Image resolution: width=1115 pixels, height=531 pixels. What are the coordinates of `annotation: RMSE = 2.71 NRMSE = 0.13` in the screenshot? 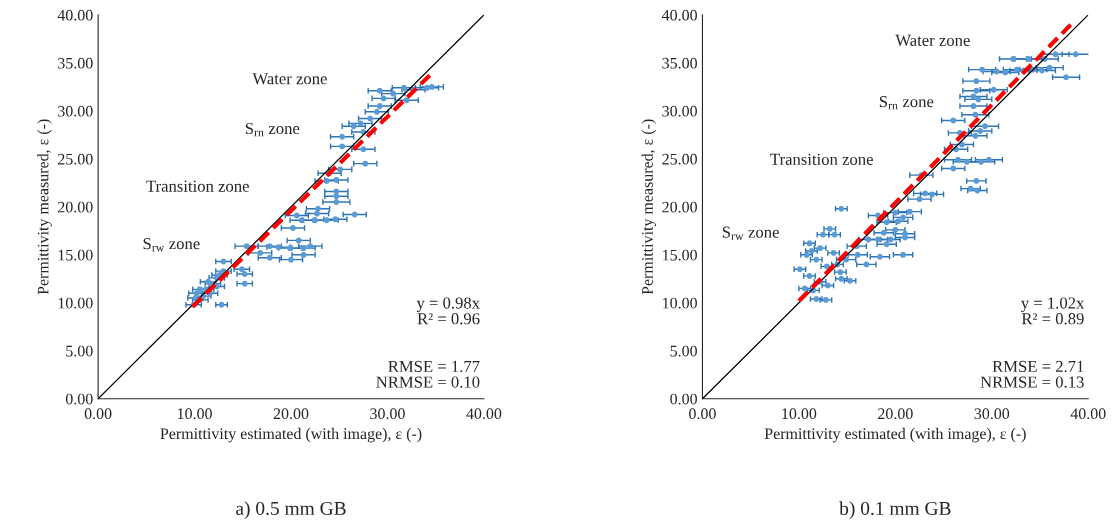 It's located at (1032, 374).